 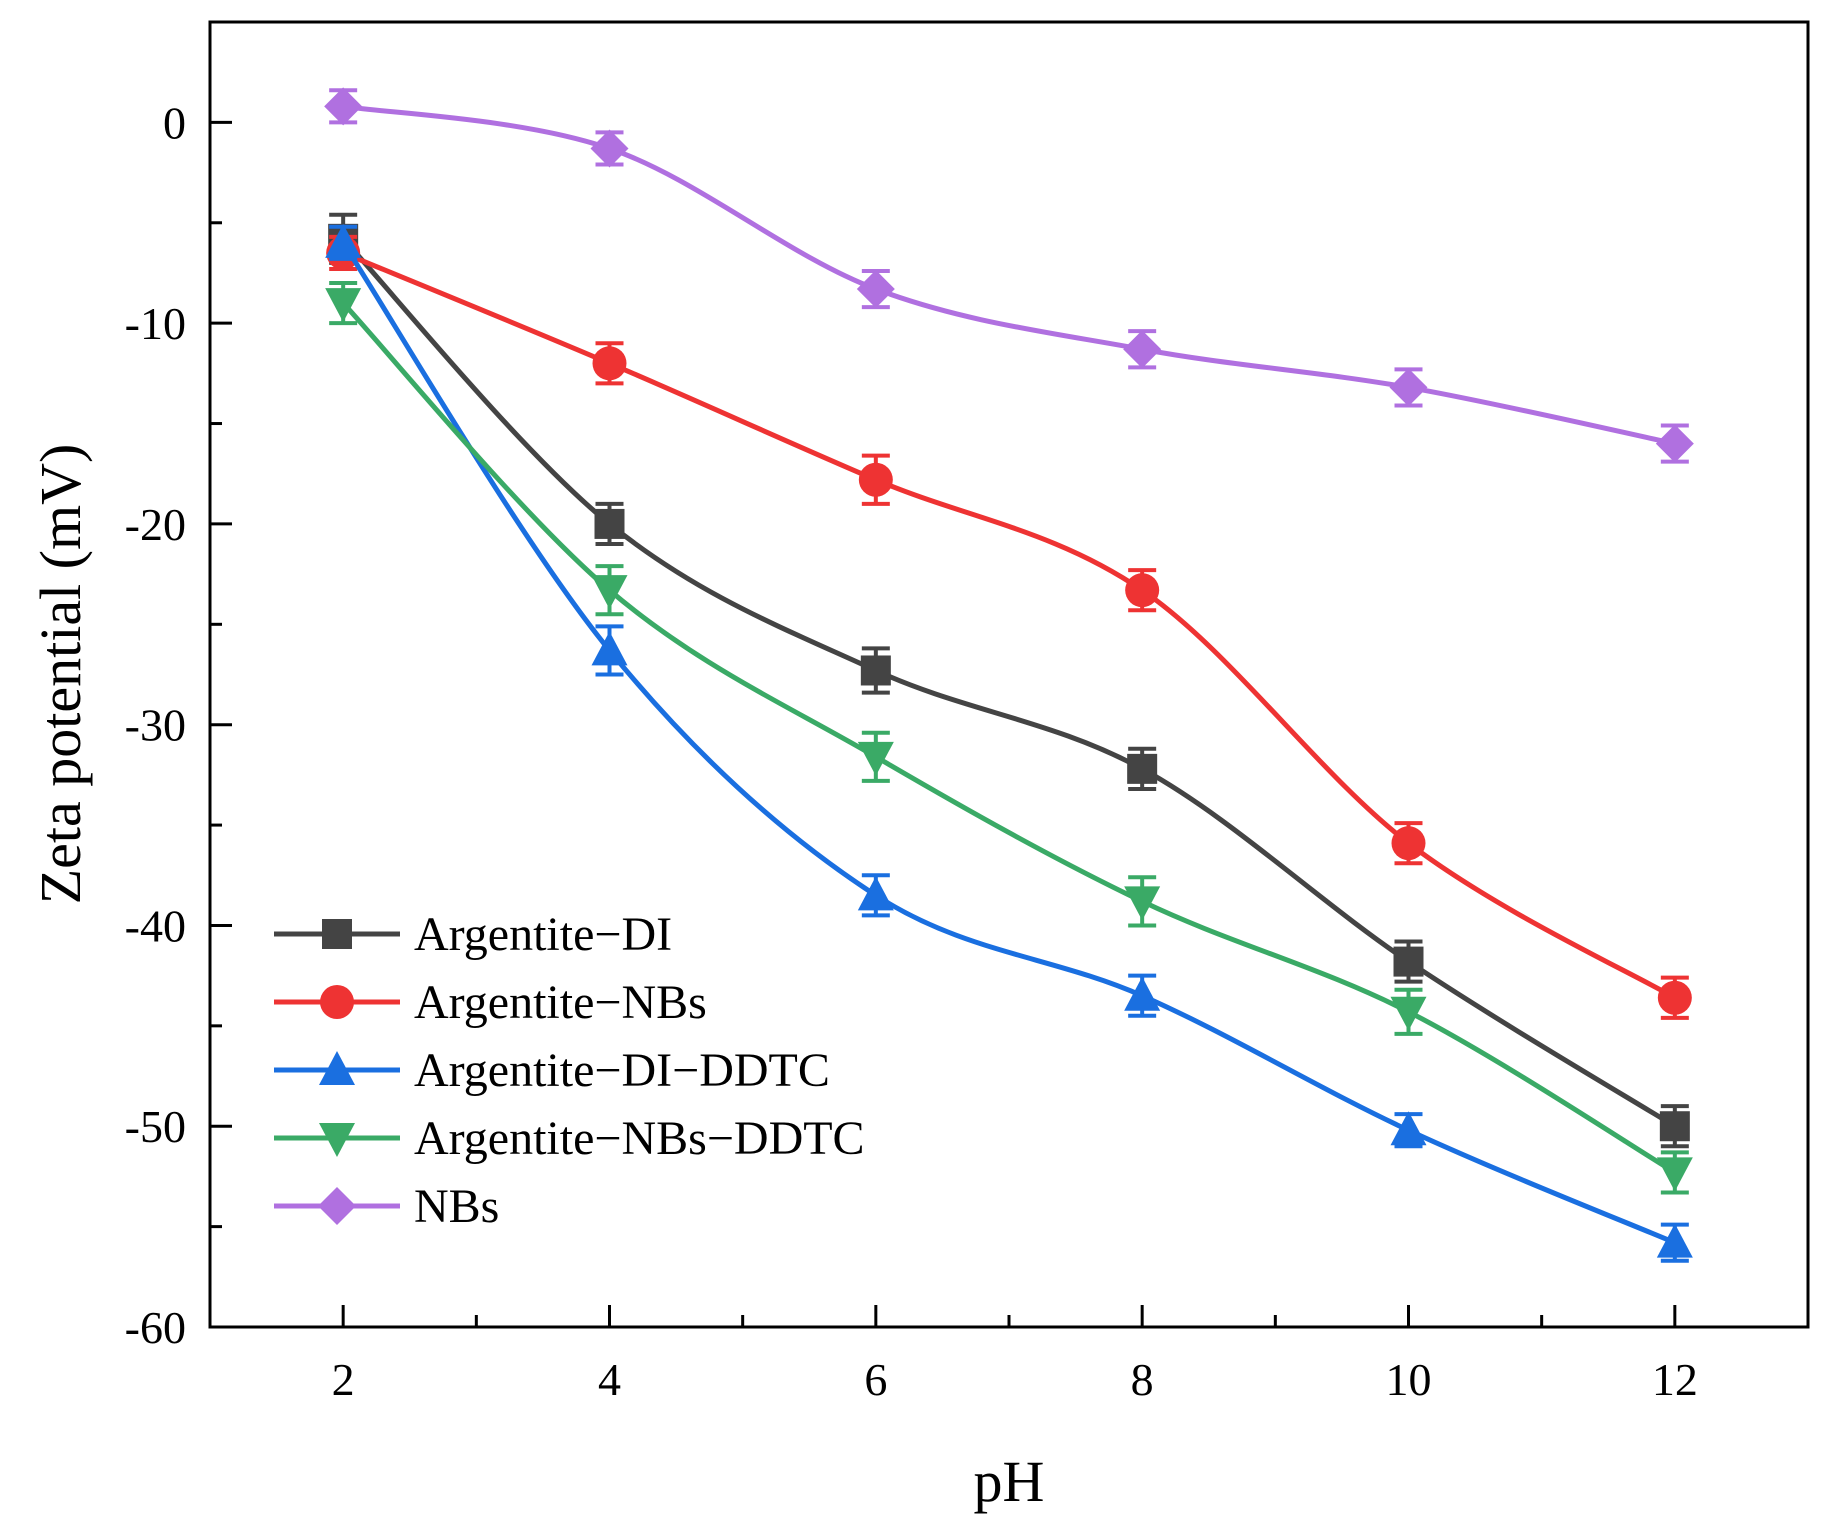 I want to click on legend-item: Argentite−NBs, so click(x=490, y=1002).